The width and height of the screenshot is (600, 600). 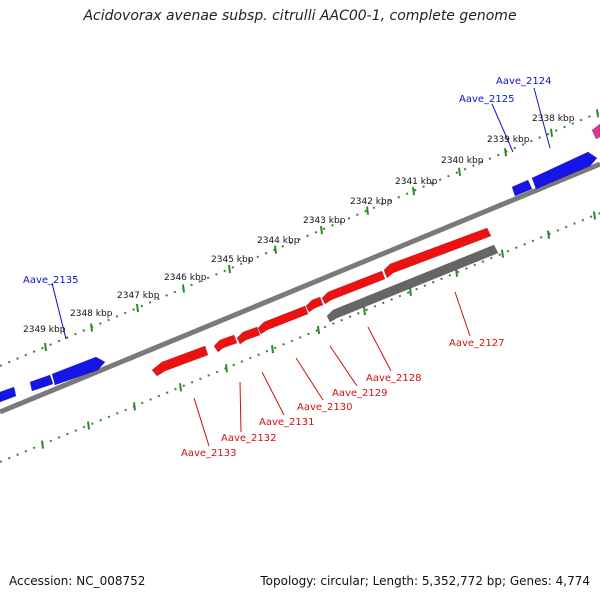 I want to click on gene-label-reverse: Aave_2129, so click(x=360, y=393).